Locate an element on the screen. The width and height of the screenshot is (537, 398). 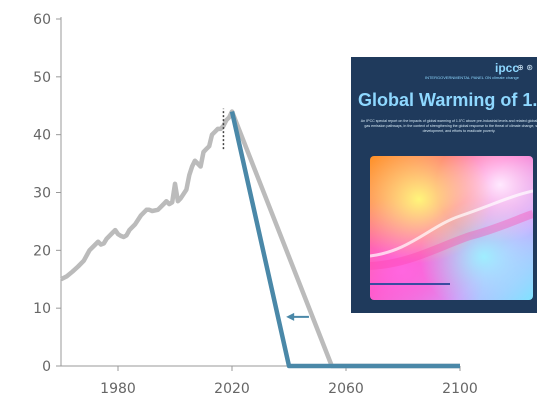
y-tick-label: 60 is located at coordinates (42, 20).